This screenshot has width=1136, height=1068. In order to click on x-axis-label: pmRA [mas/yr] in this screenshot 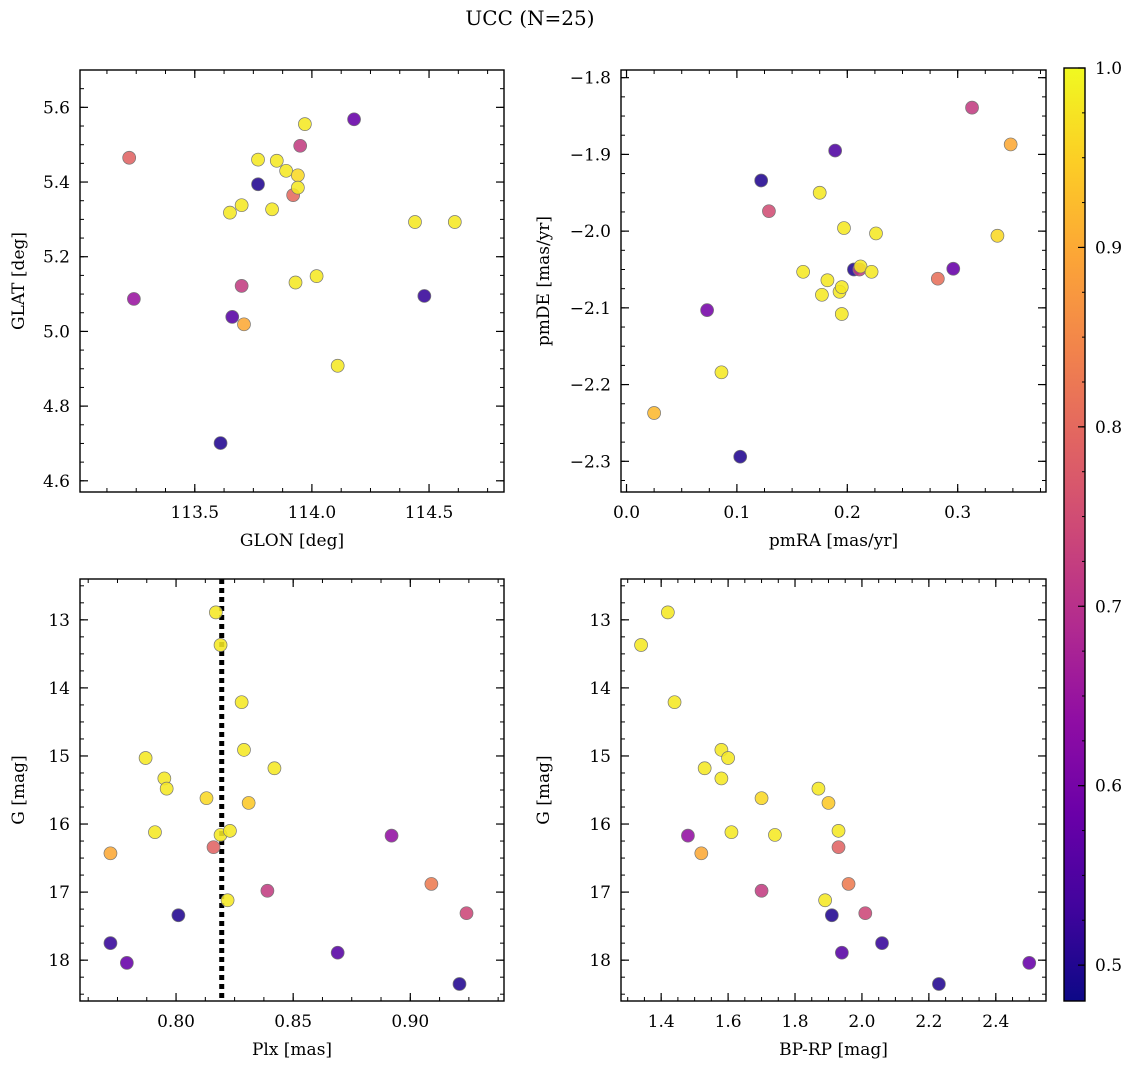, I will do `click(833, 541)`.